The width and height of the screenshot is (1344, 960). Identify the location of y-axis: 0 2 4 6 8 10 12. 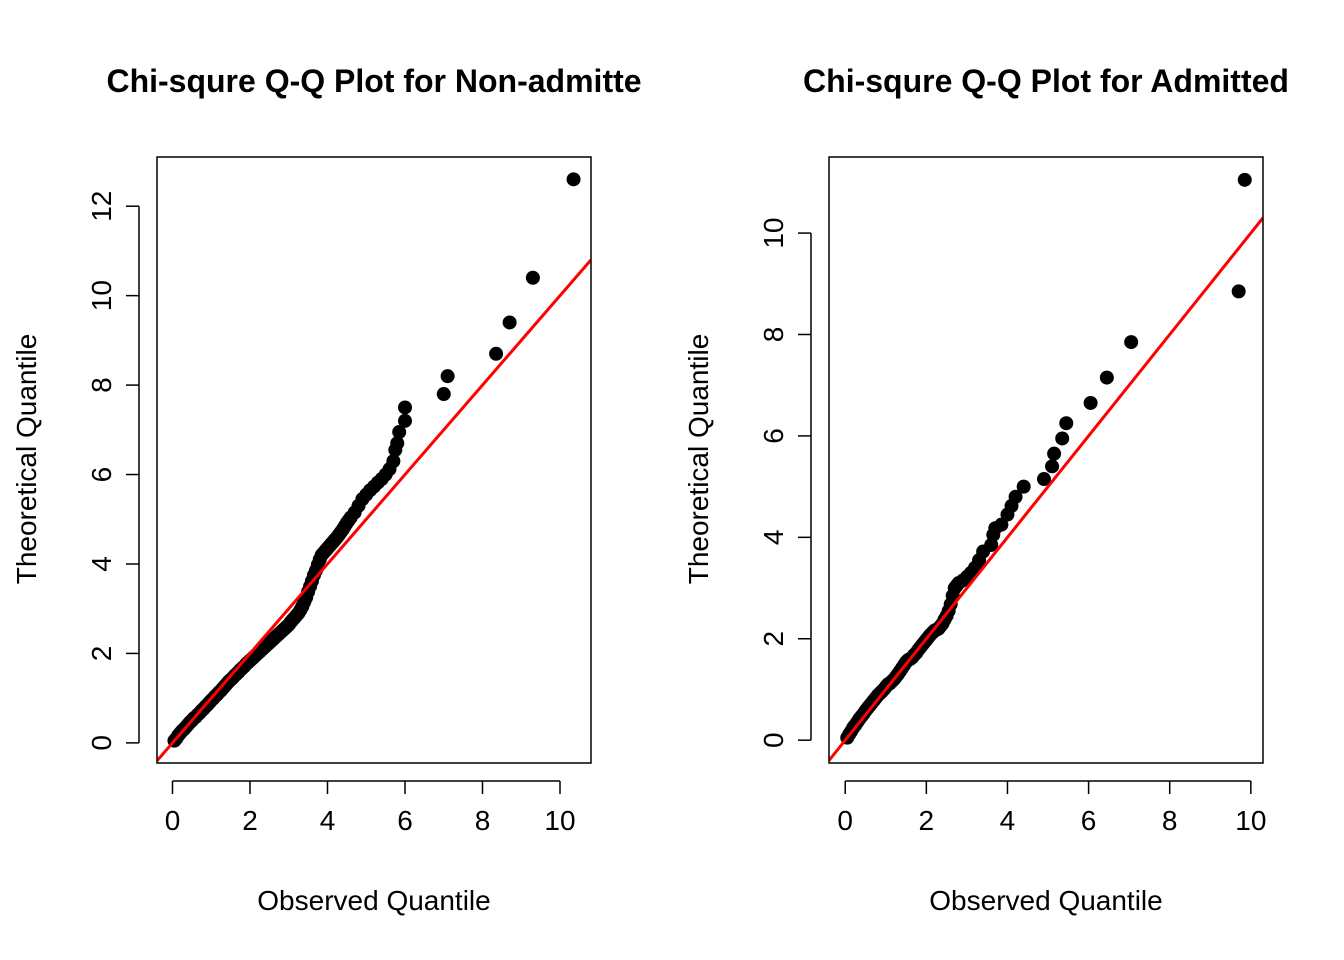
(113, 471).